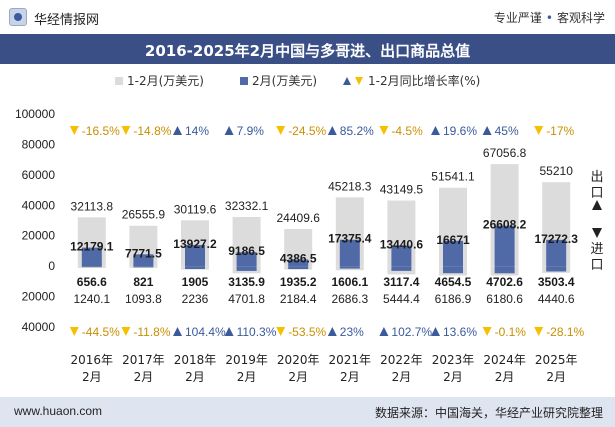 The height and width of the screenshot is (427, 615). What do you see at coordinates (556, 299) in the screenshot?
I see `import-cumulative-label: 4440.6` at bounding box center [556, 299].